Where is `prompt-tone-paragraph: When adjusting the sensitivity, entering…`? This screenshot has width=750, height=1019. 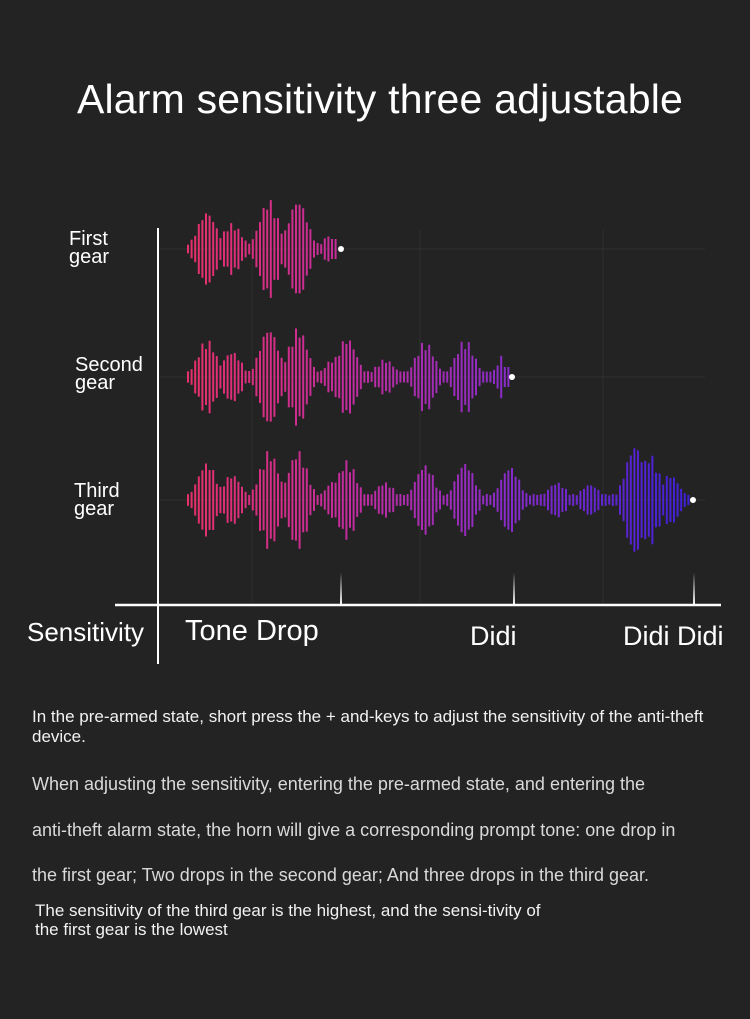 prompt-tone-paragraph: When adjusting the sensitivity, entering… is located at coordinates (382, 830).